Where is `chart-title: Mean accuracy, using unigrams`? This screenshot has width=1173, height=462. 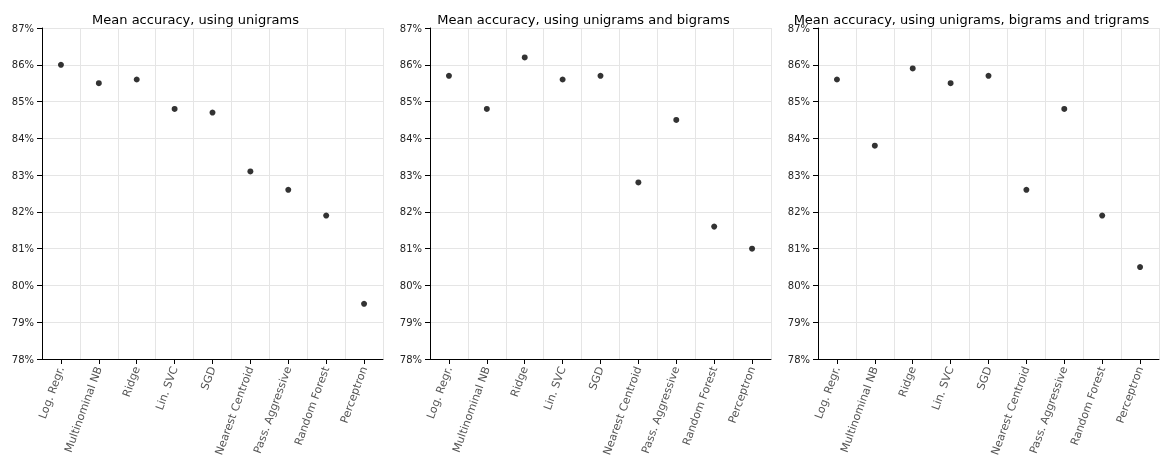 chart-title: Mean accuracy, using unigrams is located at coordinates (196, 19).